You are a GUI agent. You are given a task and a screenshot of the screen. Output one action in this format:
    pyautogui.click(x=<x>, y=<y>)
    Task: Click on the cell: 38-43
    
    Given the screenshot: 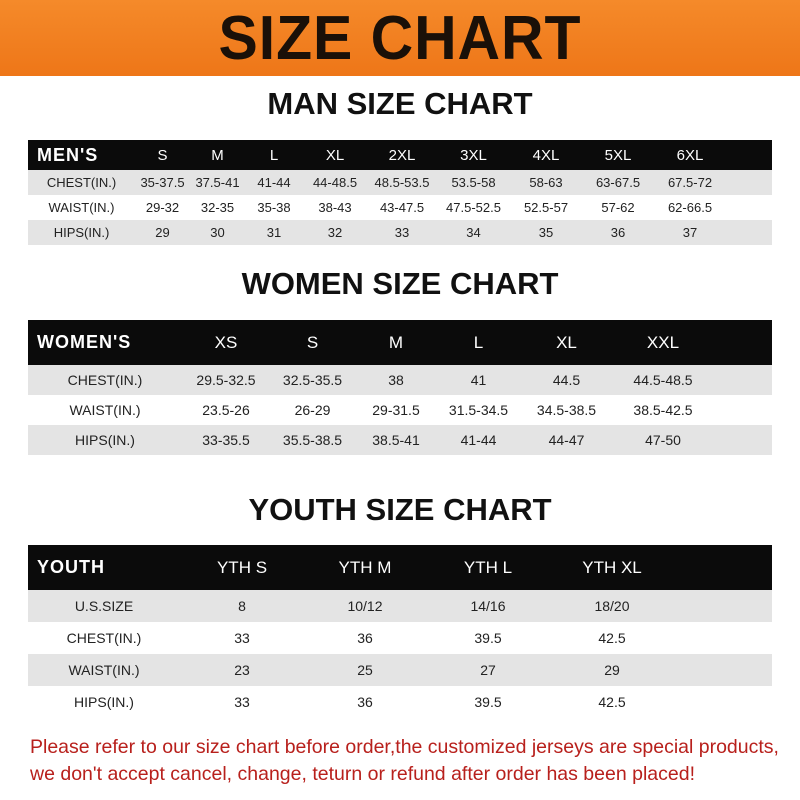 What is the action you would take?
    pyautogui.click(x=335, y=207)
    